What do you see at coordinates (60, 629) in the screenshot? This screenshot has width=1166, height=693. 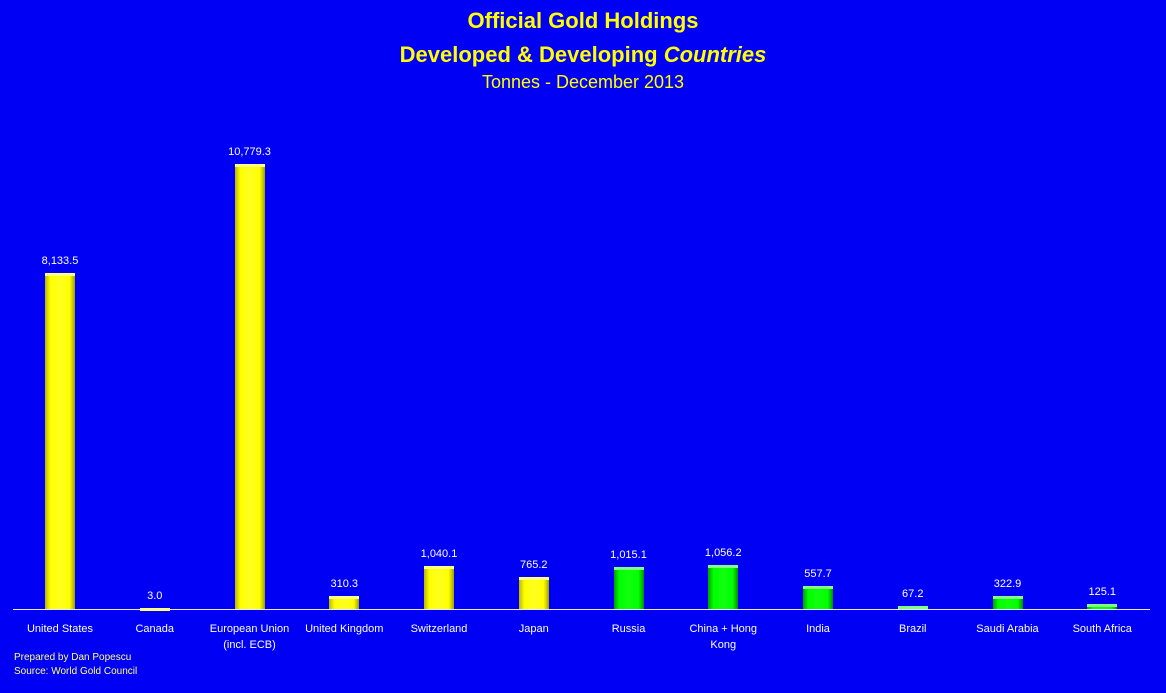 I see `category-label: United States` at bounding box center [60, 629].